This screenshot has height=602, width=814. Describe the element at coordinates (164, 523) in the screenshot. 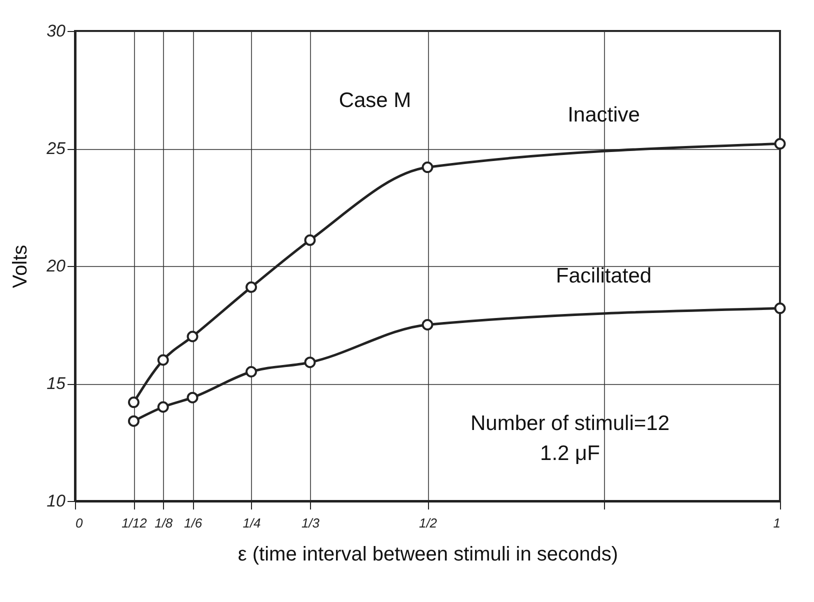

I see `x-tick-label: 1/8` at that location.